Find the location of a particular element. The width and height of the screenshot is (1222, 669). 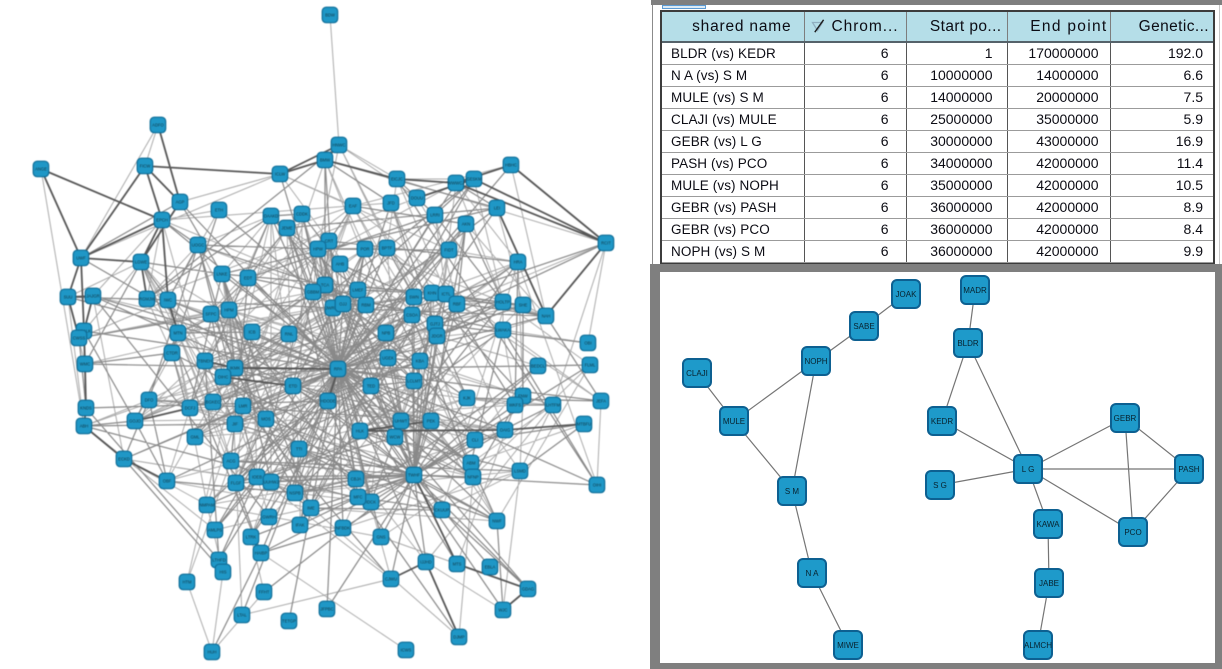

svg-text: NFBDK is located at coordinates (343, 528).